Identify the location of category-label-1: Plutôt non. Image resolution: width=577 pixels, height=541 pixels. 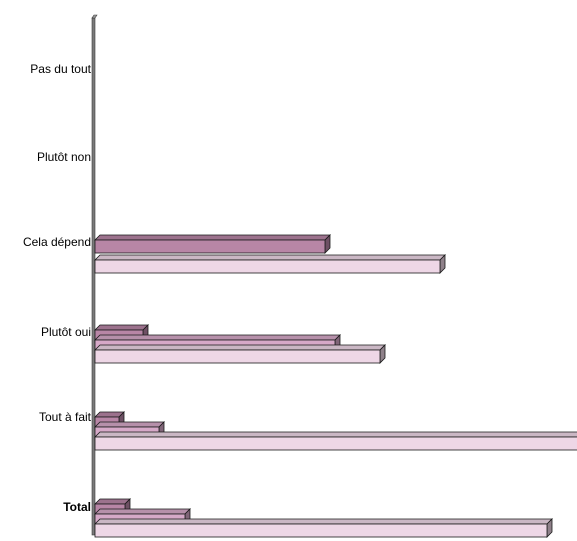
(64, 157).